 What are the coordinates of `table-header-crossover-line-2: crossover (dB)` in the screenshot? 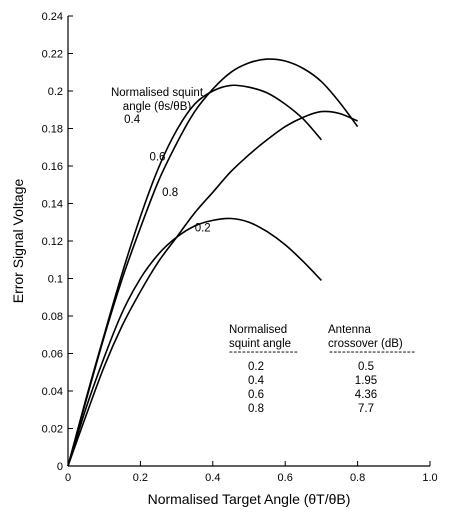 It's located at (365, 344).